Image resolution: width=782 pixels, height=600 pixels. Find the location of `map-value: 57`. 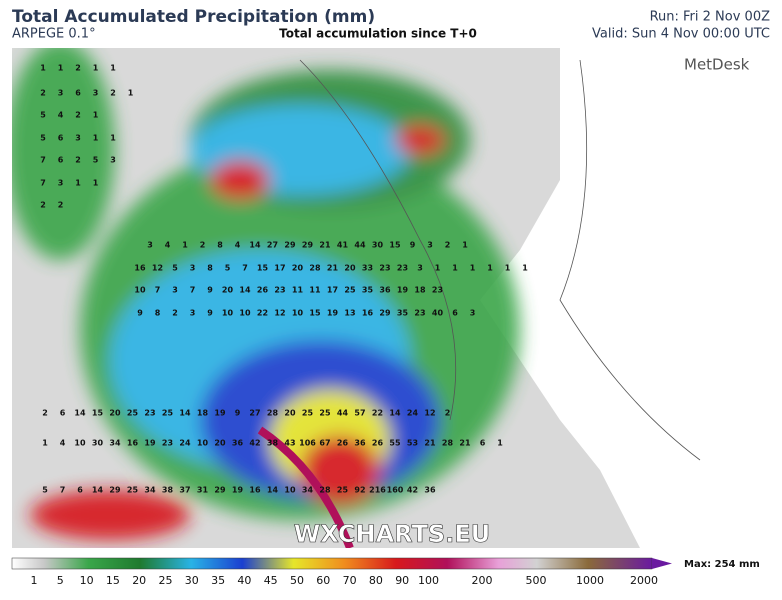

map-value: 57 is located at coordinates (359, 413).